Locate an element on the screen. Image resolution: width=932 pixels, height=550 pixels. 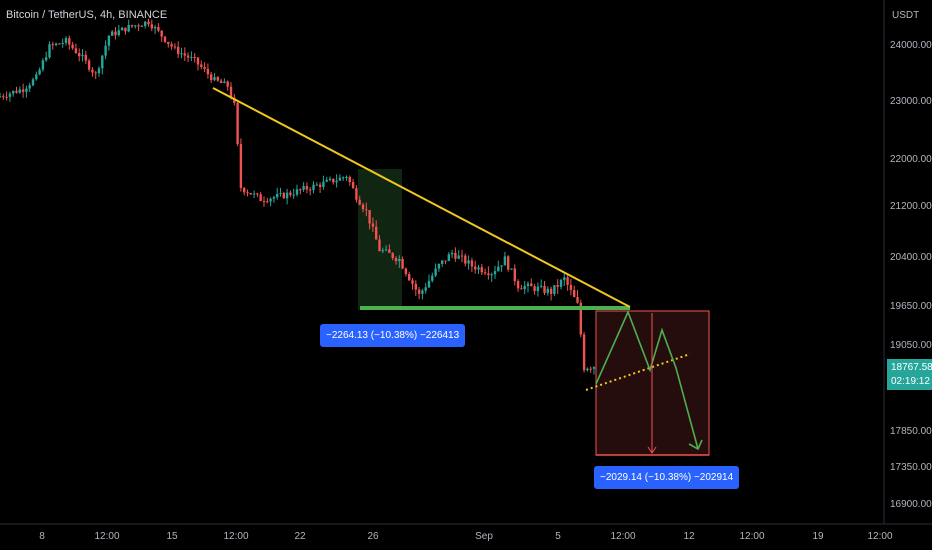
x-tick-label: 15 is located at coordinates (172, 536).